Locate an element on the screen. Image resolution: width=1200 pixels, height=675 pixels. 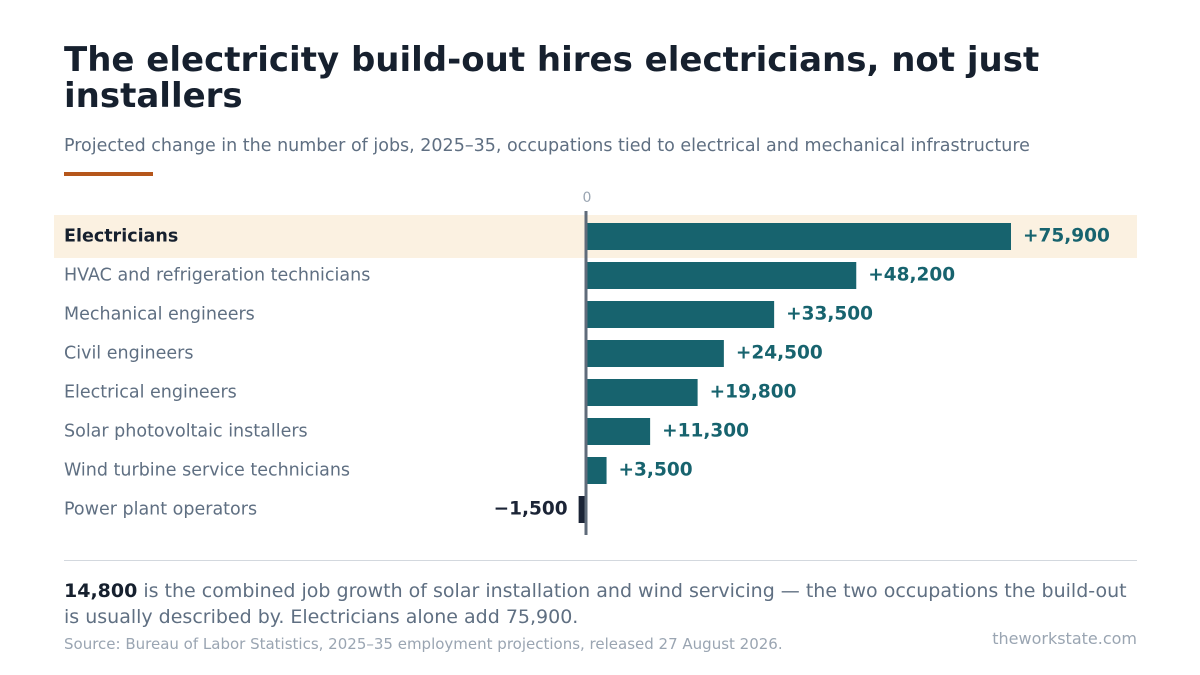
category-label: Power plant operators is located at coordinates (160, 510).